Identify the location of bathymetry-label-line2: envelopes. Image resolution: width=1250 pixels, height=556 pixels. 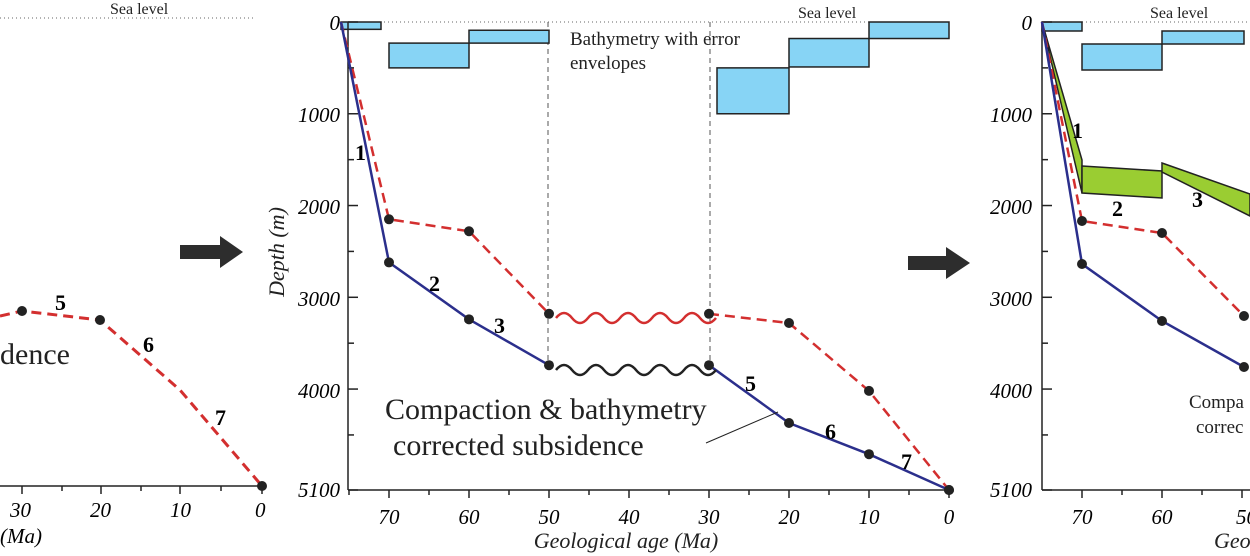
(608, 63).